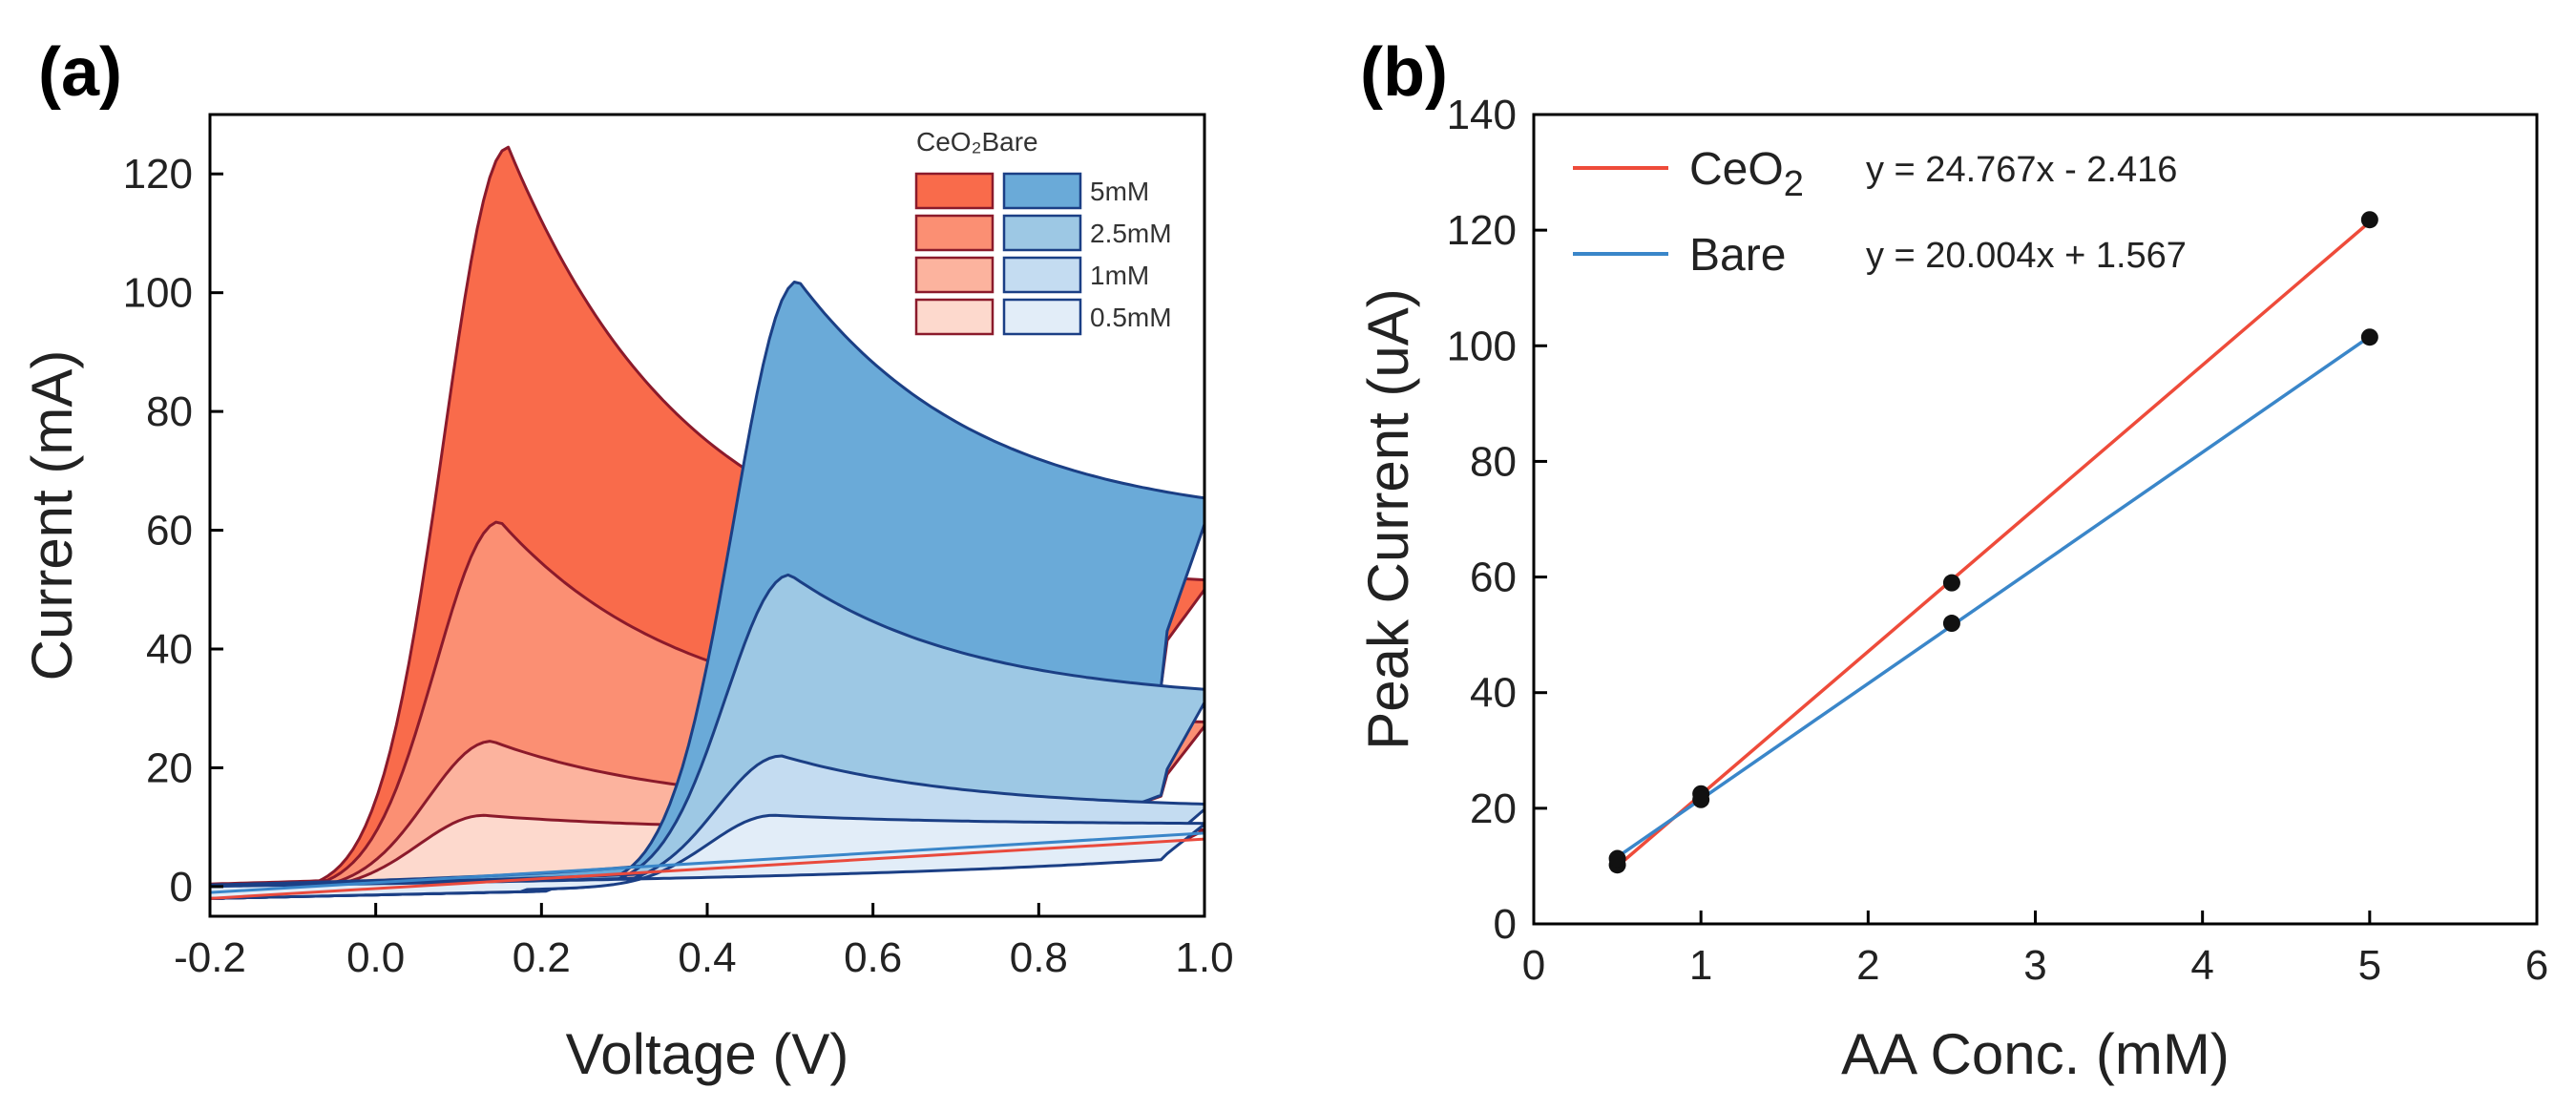 This screenshot has width=2576, height=1110. I want to click on y-tick-label-a: 60, so click(169, 531).